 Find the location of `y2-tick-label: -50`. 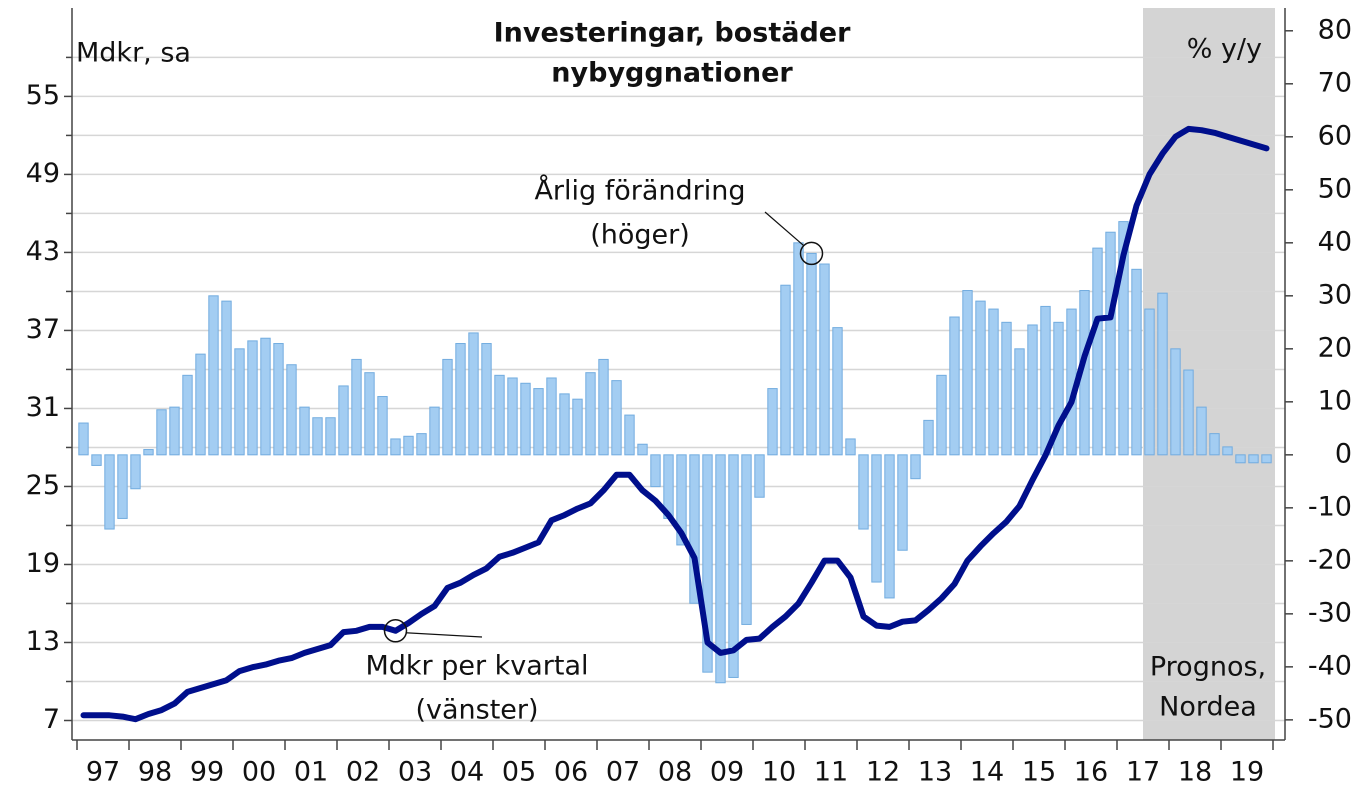

y2-tick-label: -50 is located at coordinates (1330, 718).